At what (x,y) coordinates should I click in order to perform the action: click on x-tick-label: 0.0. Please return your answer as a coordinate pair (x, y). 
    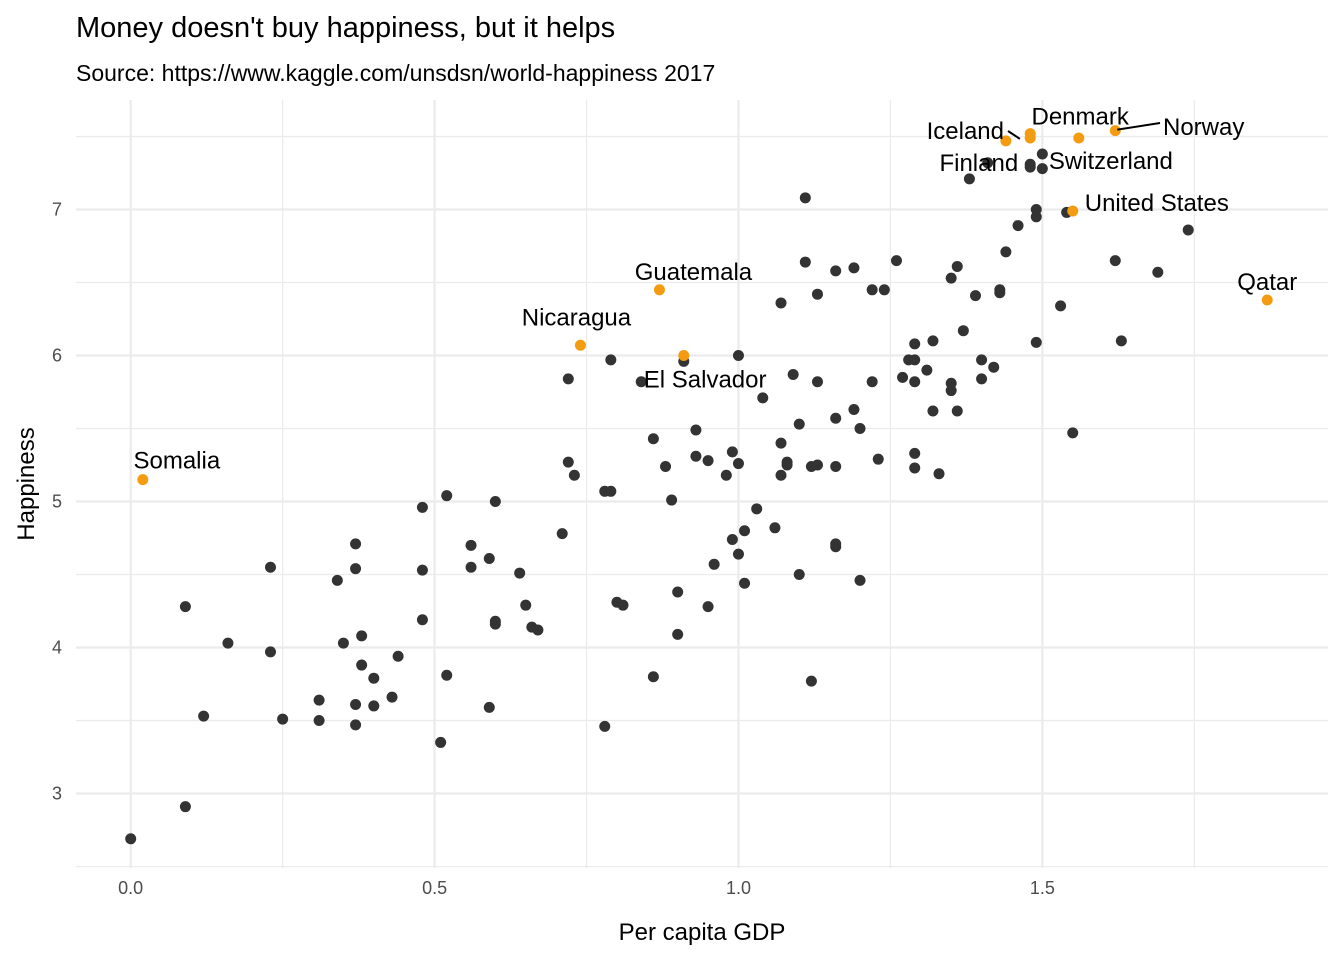
    Looking at the image, I should click on (130, 888).